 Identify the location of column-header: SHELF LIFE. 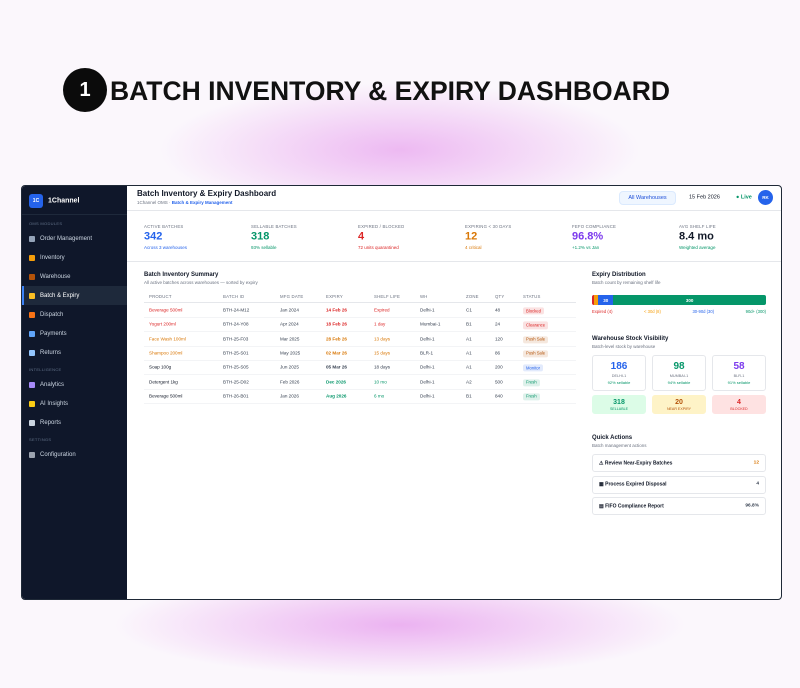
(387, 296).